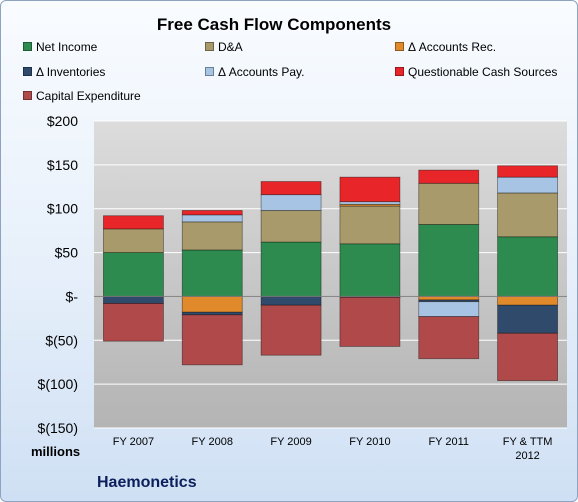 This screenshot has width=578, height=502. I want to click on y-tick-label: $200, so click(62, 121).